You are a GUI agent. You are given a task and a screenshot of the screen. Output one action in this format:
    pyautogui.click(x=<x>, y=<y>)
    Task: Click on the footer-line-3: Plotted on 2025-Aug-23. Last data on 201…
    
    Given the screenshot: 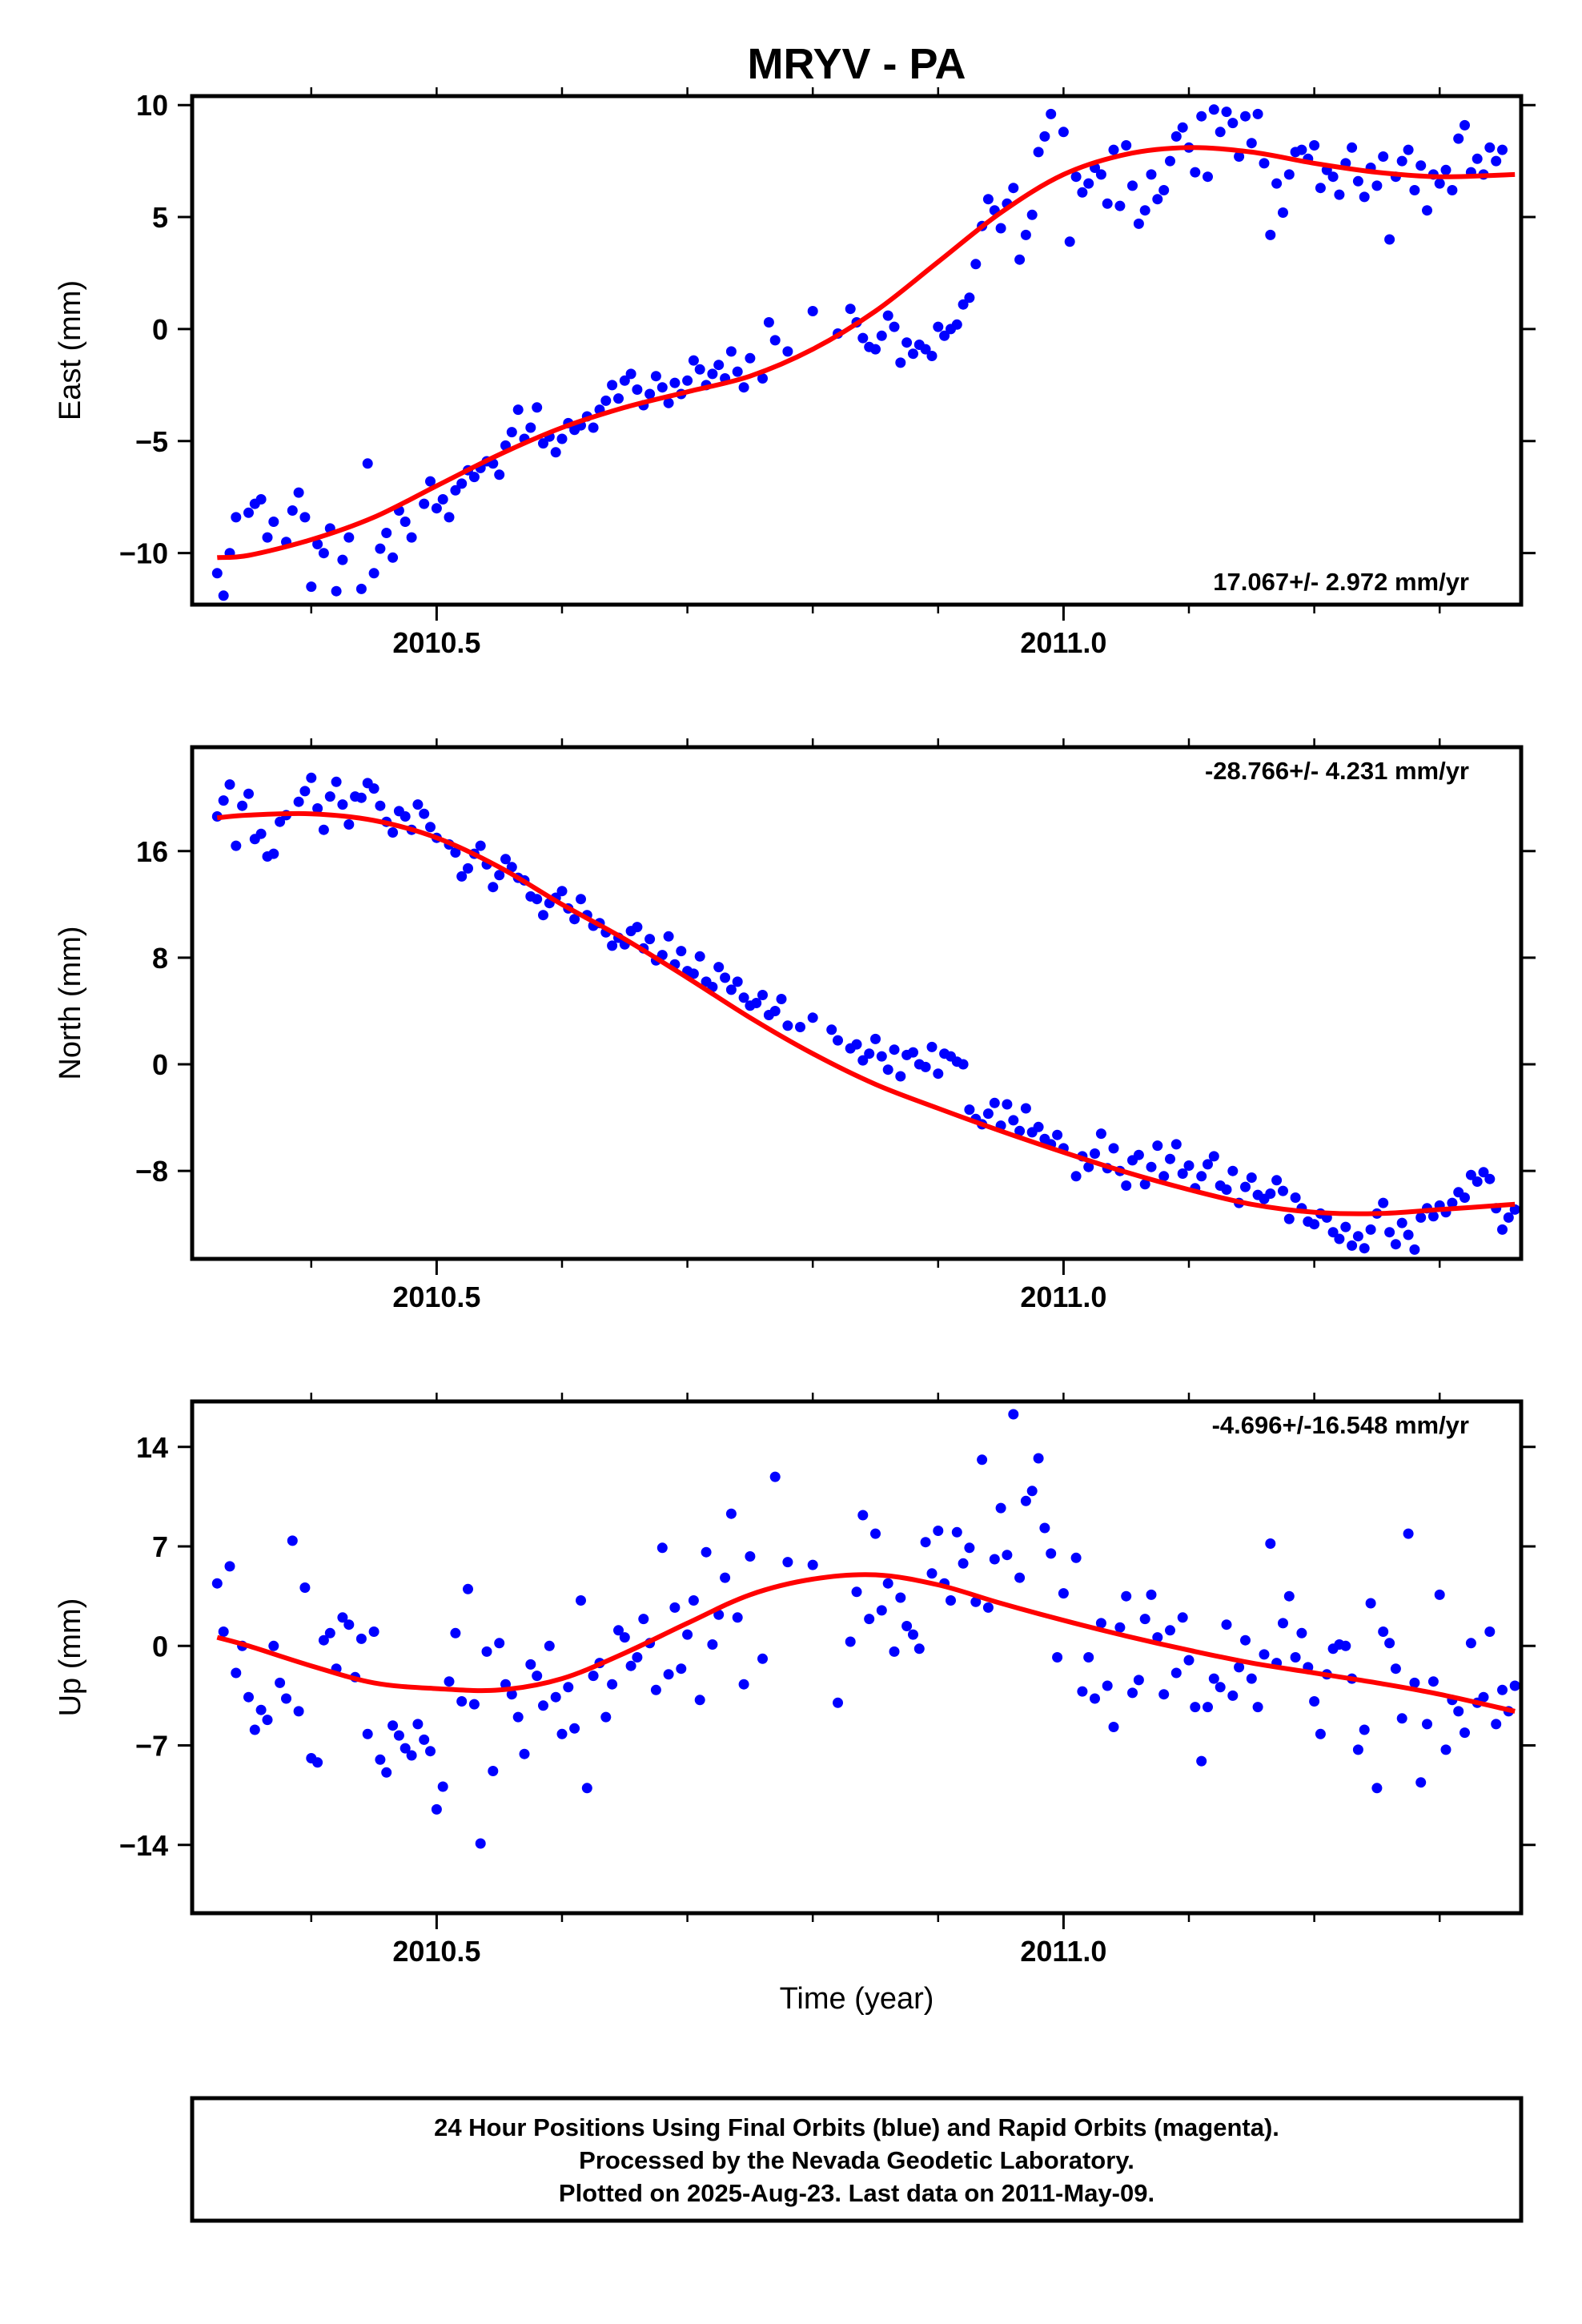 What is the action you would take?
    pyautogui.click(x=856, y=2193)
    